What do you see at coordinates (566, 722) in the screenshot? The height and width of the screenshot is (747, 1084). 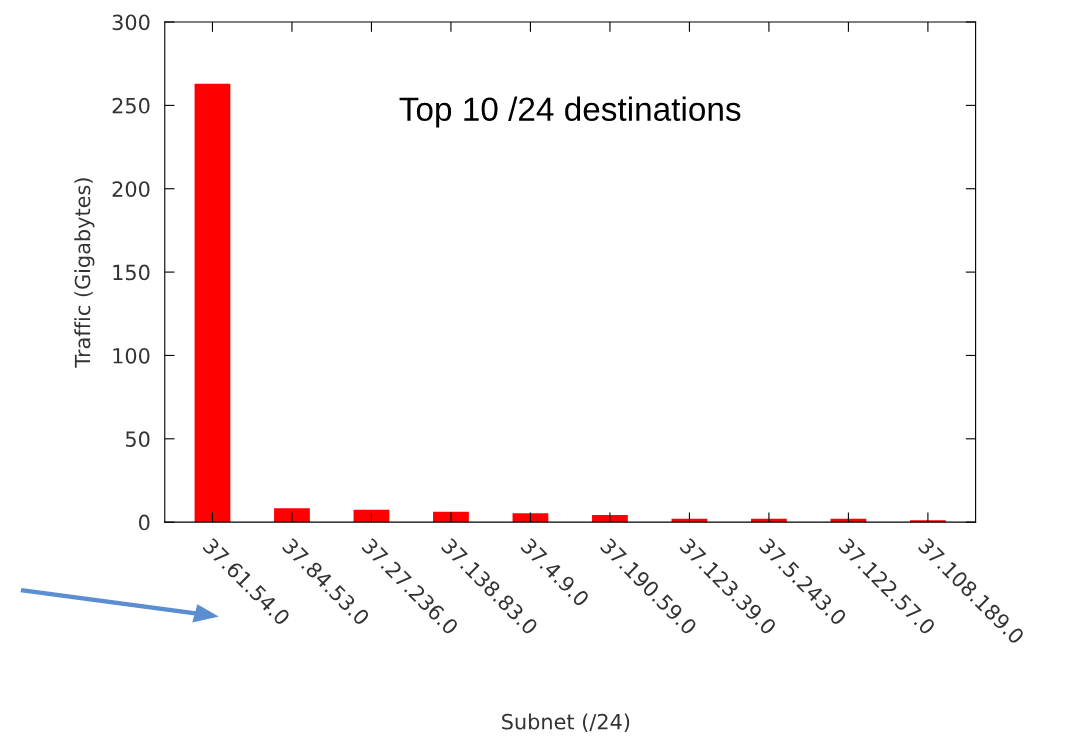 I see `x-axis-title: Subnet (/24)` at bounding box center [566, 722].